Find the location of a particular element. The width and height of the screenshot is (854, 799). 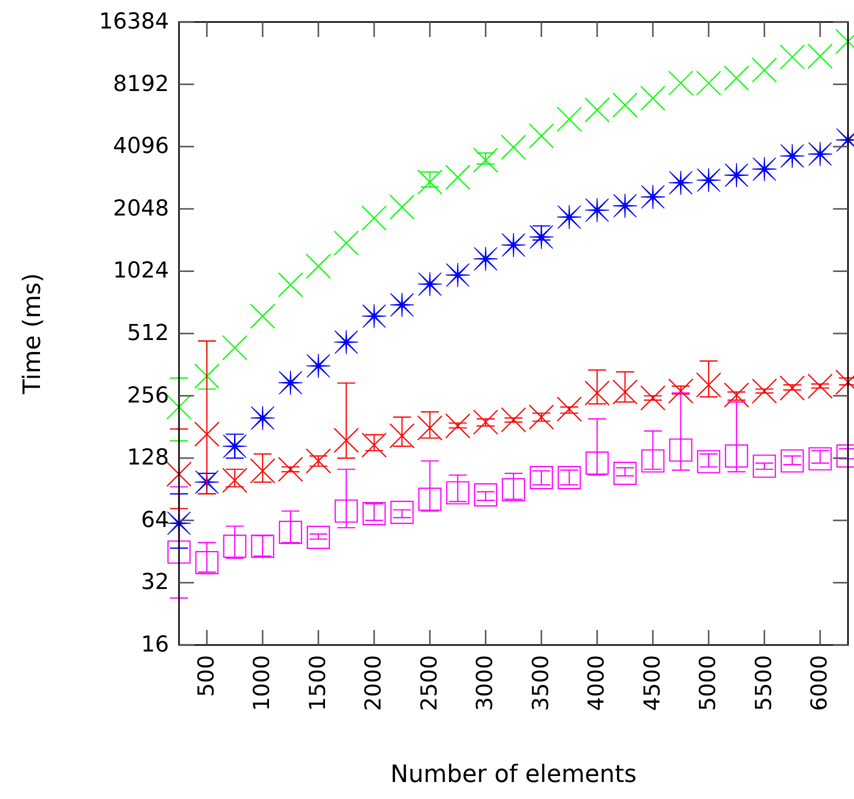

y-tick-label: 512 is located at coordinates (148, 333).